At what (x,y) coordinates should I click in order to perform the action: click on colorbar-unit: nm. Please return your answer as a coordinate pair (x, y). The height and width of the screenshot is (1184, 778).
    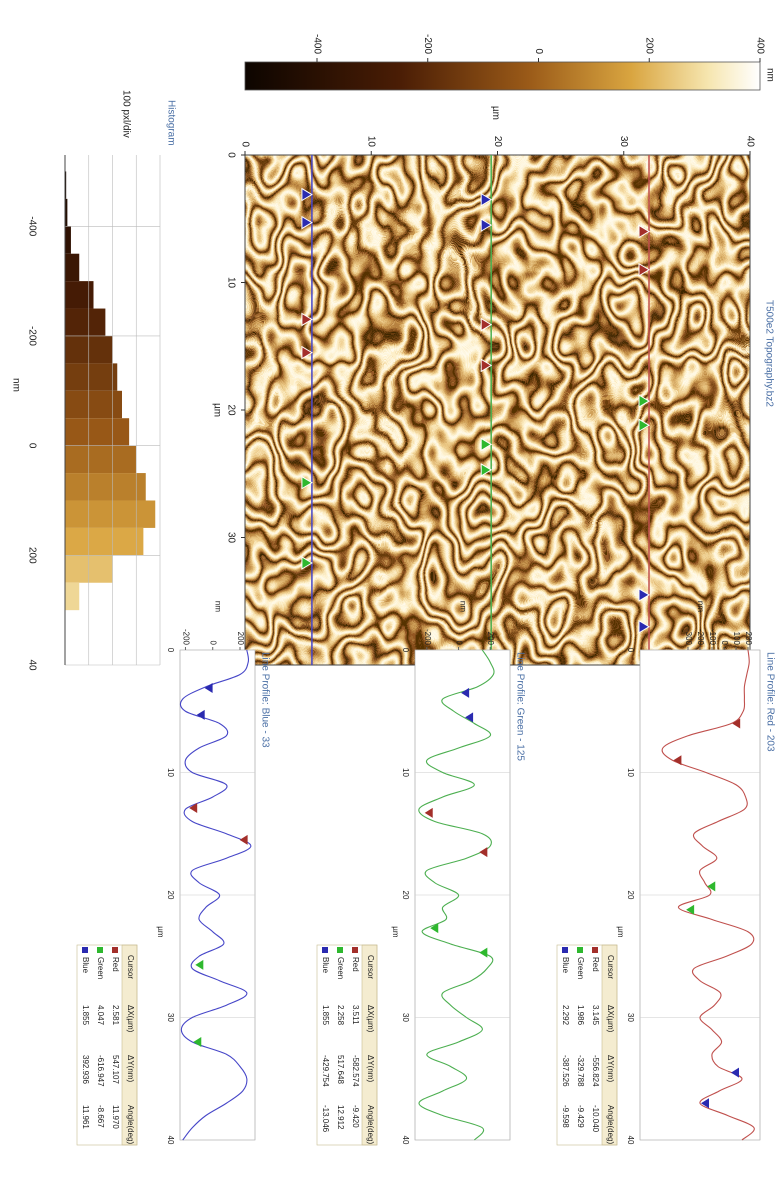
    Looking at the image, I should click on (769, 75).